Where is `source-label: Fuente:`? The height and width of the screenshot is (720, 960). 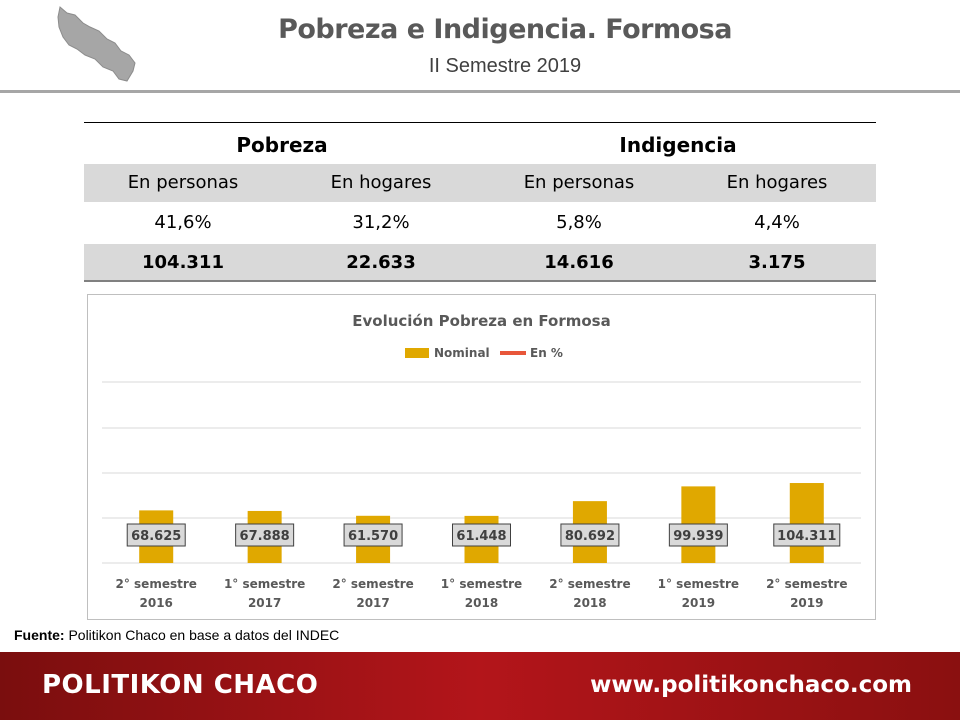
source-label: Fuente: is located at coordinates (39, 635).